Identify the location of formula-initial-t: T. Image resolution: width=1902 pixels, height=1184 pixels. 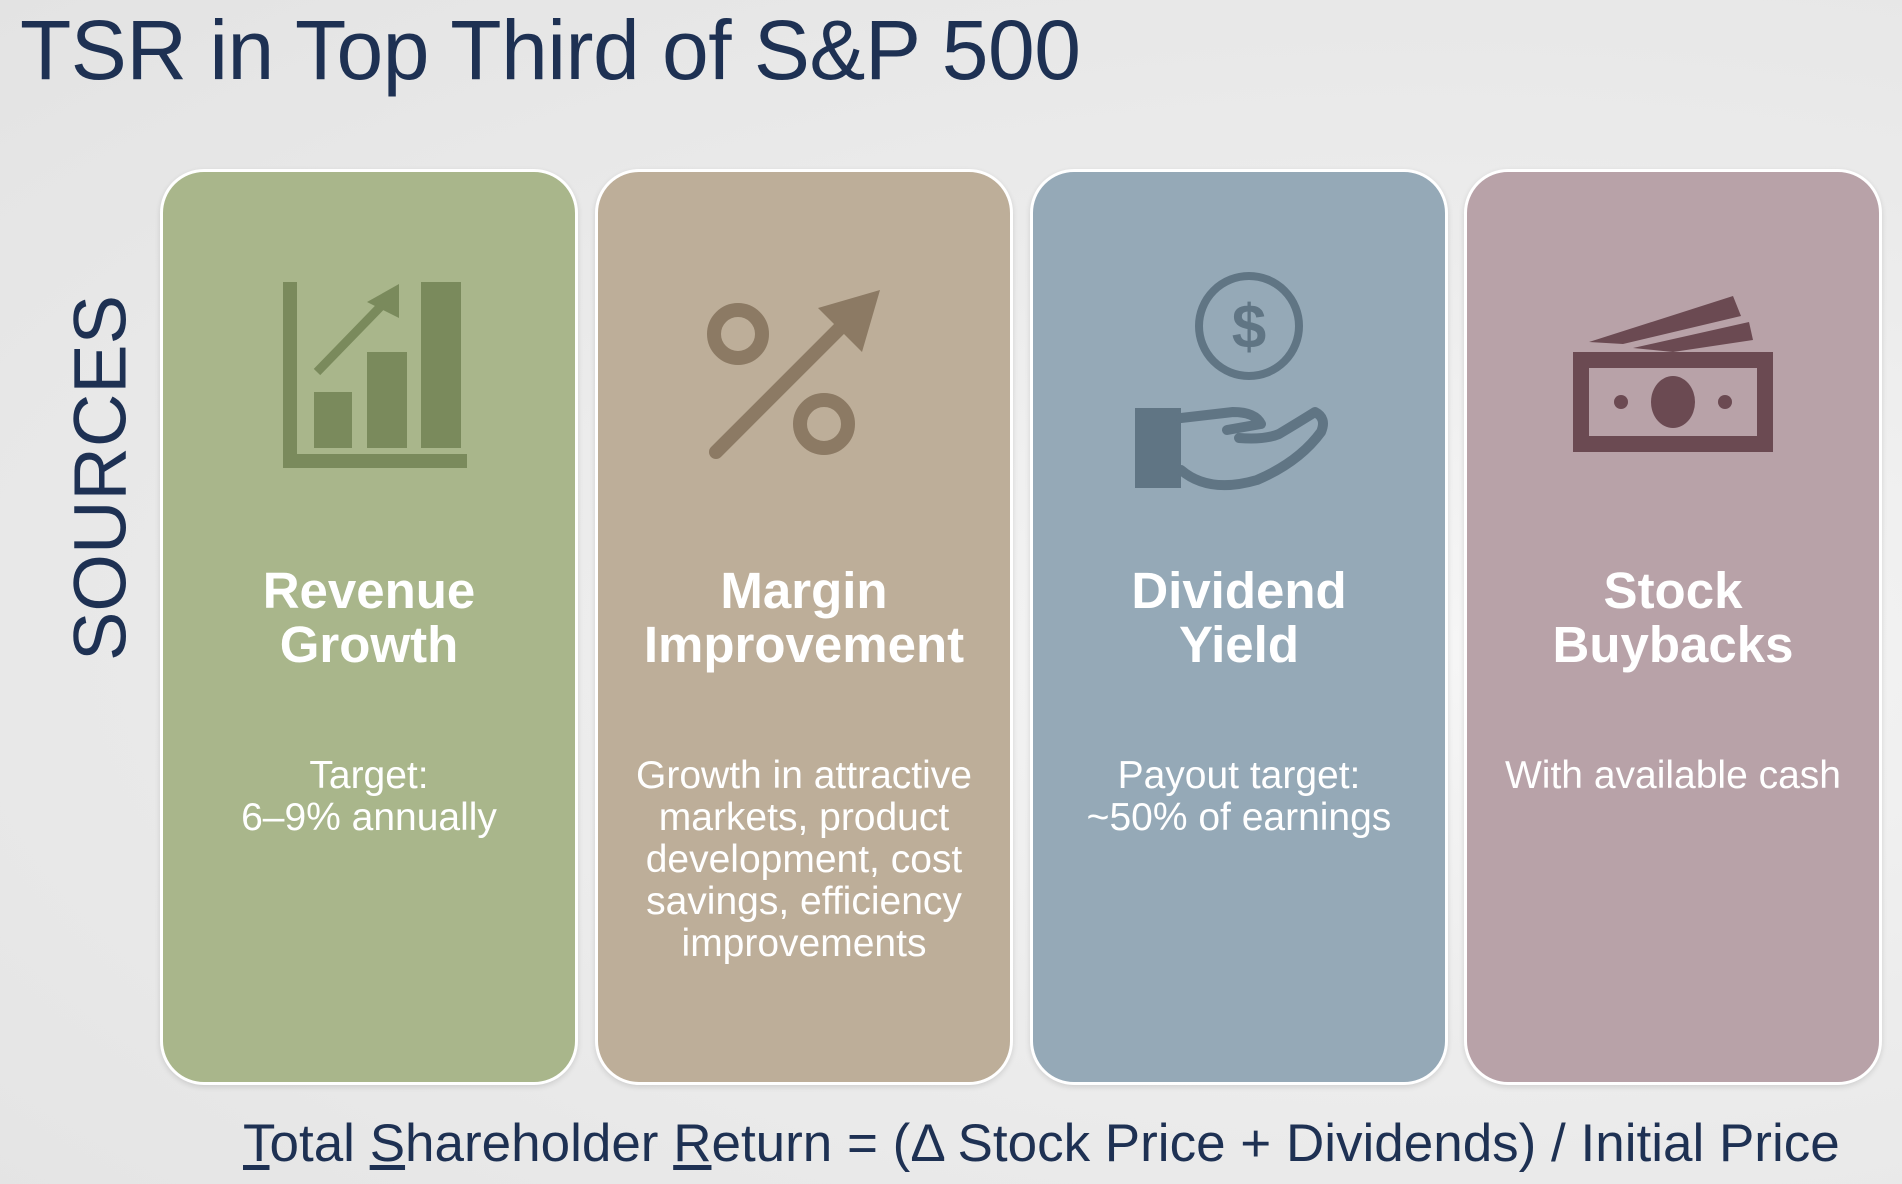
(256, 1143).